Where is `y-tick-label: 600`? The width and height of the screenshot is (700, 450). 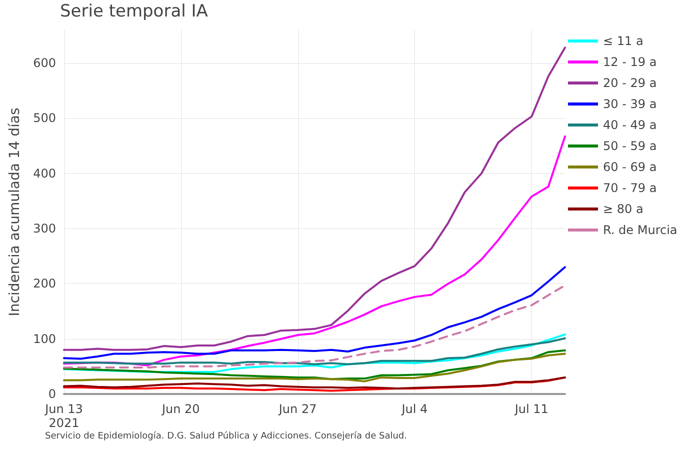 y-tick-label: 600 is located at coordinates (44, 63).